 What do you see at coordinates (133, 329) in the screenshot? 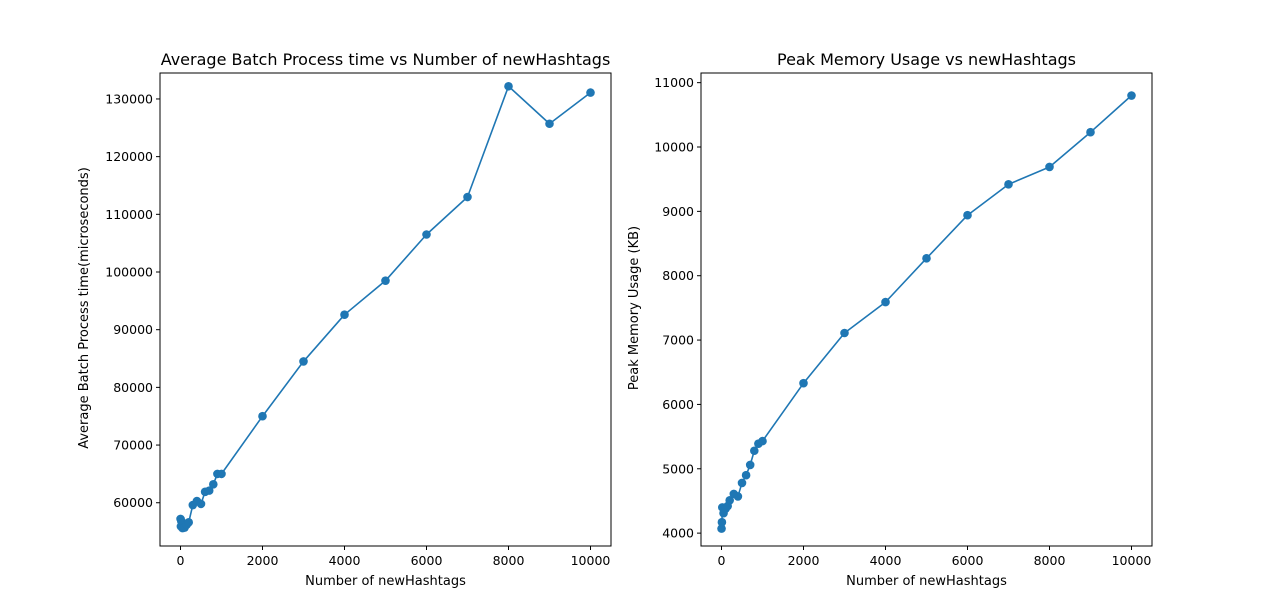
I see `y-tick-label: 90000` at bounding box center [133, 329].